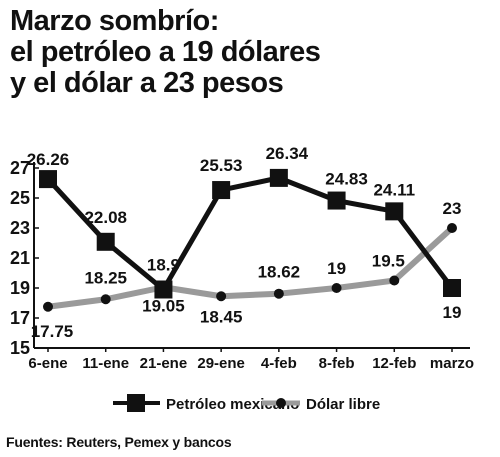 The image size is (500, 457). Describe the element at coordinates (20, 258) in the screenshot. I see `y-tick-label: 21` at that location.